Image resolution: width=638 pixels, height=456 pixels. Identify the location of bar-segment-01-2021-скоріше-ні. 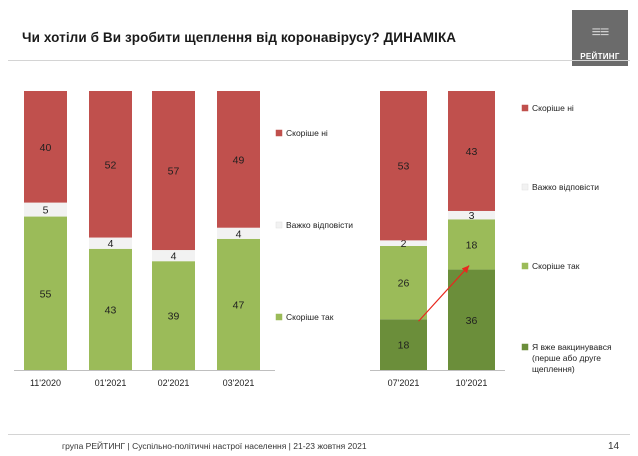
(110, 164).